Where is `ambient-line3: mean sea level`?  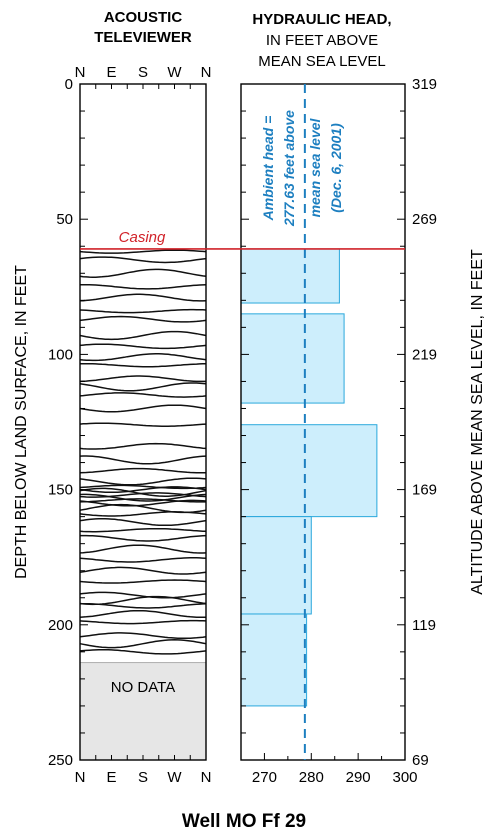
ambient-line3: mean sea level is located at coordinates (315, 167).